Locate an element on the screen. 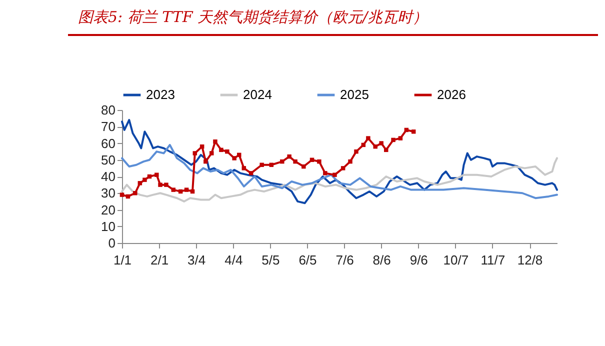 The height and width of the screenshot is (346, 605). x-tick-label: 12/8 is located at coordinates (530, 260).